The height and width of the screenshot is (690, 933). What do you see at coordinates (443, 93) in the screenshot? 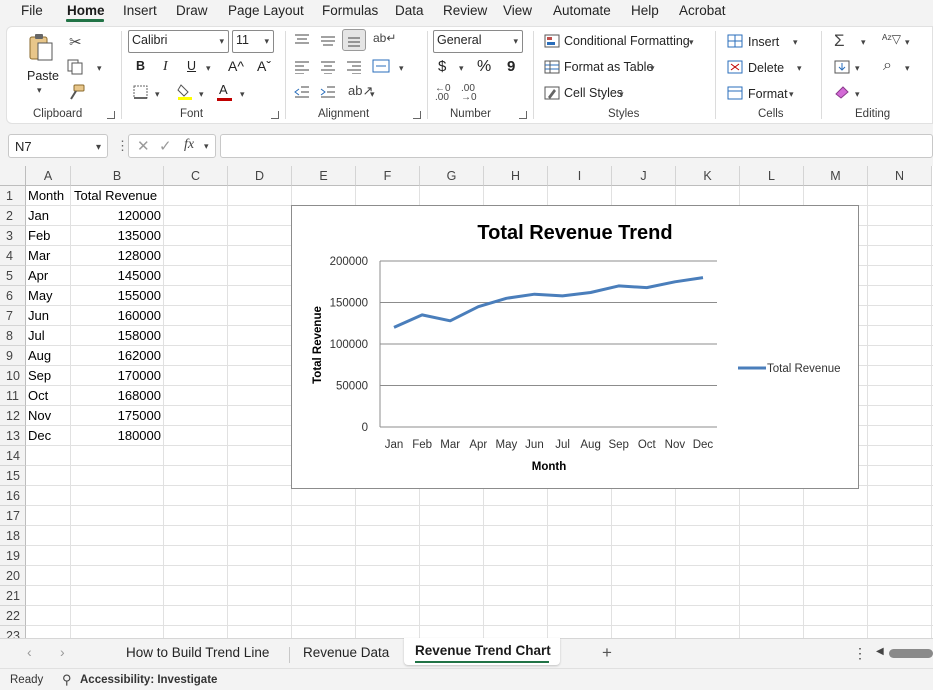
I see `increase-decimal-icon: ←0.00` at bounding box center [443, 93].